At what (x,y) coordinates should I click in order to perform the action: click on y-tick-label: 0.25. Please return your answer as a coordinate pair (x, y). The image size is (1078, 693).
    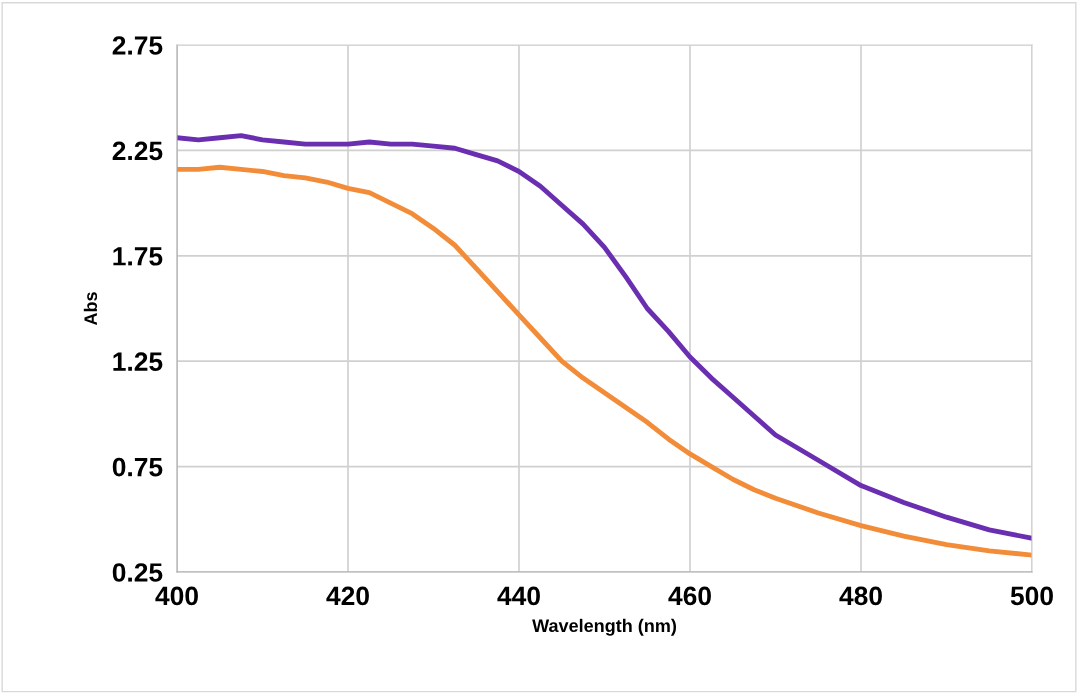
    Looking at the image, I should click on (137, 572).